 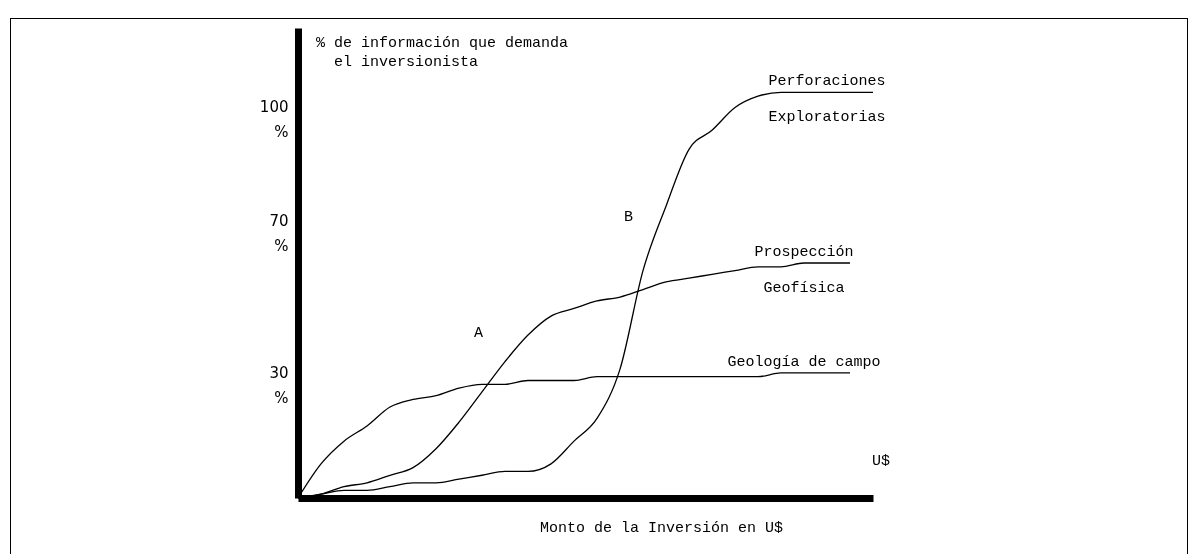 I want to click on annotation: U$, so click(x=881, y=461).